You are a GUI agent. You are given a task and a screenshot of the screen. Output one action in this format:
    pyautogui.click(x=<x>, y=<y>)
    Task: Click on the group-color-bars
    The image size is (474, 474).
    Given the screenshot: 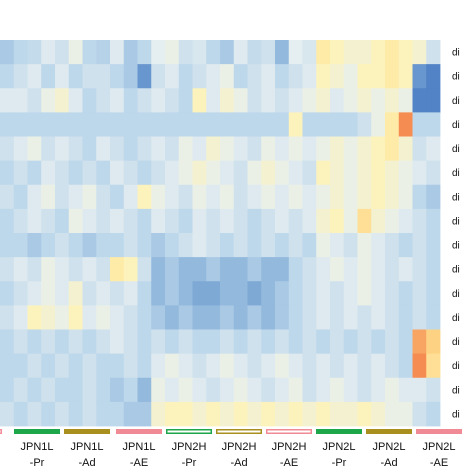 What is the action you would take?
    pyautogui.click(x=231, y=431)
    